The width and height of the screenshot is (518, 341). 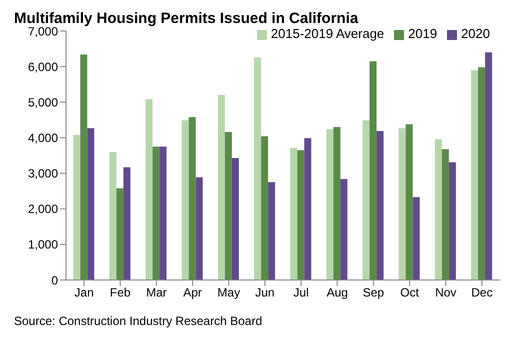 I want to click on y-tick-label: 0, so click(x=54, y=280).